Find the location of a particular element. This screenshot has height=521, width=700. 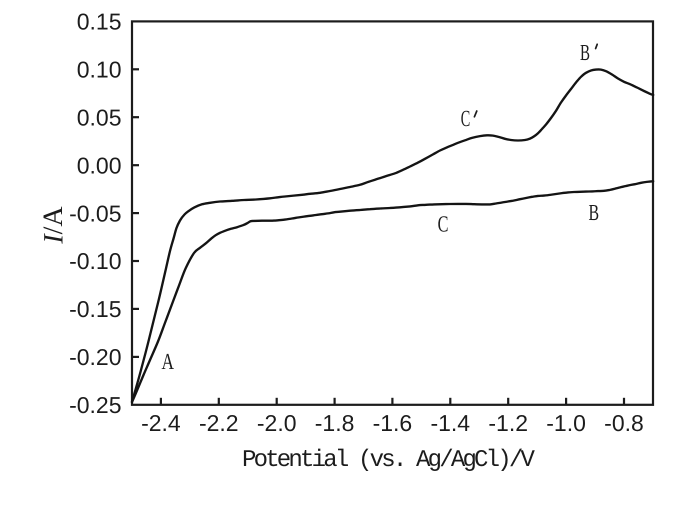

svg-text: -0.25 is located at coordinates (95, 405).